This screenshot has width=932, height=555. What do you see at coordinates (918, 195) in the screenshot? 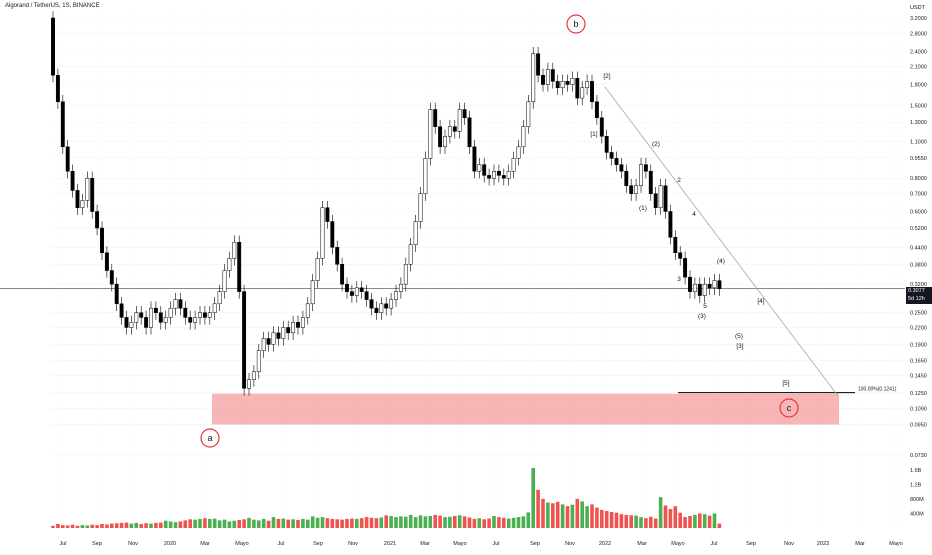
I see `price-axis-label: 0.7000` at bounding box center [918, 195].